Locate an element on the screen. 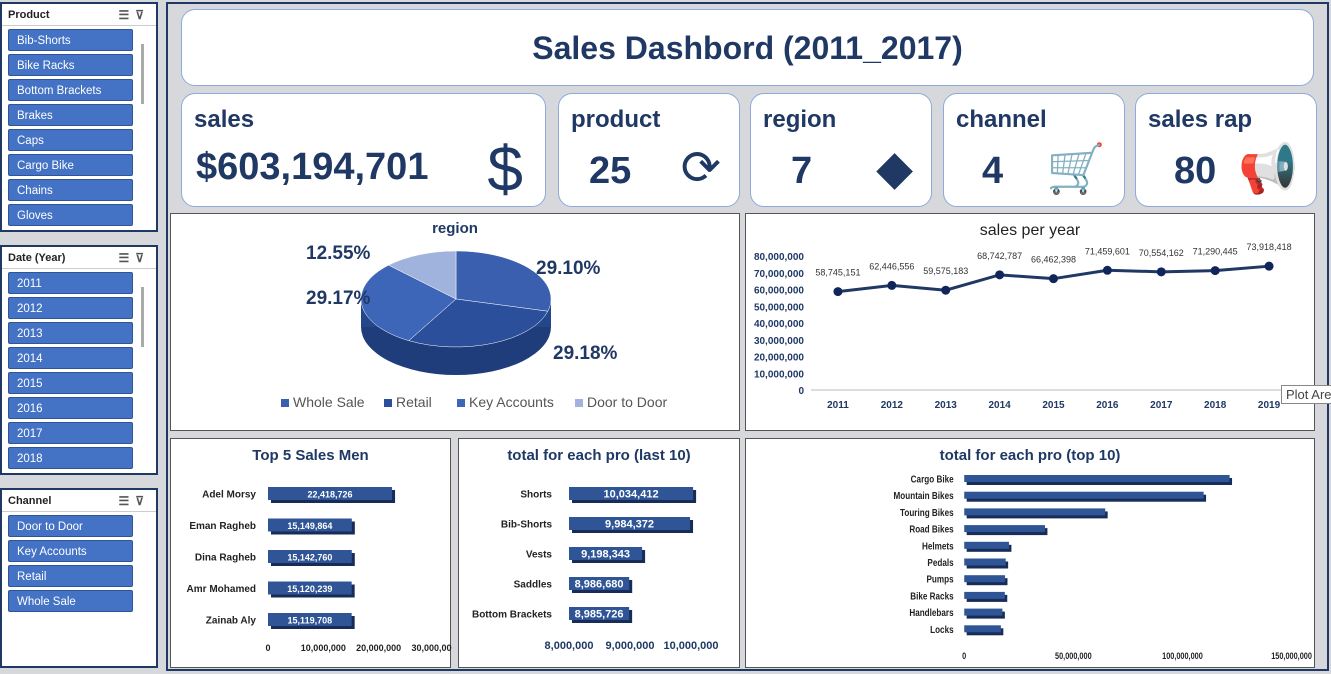 Image resolution: width=1331 pixels, height=674 pixels. x-tick-label: 30,000,000 is located at coordinates (431, 648).